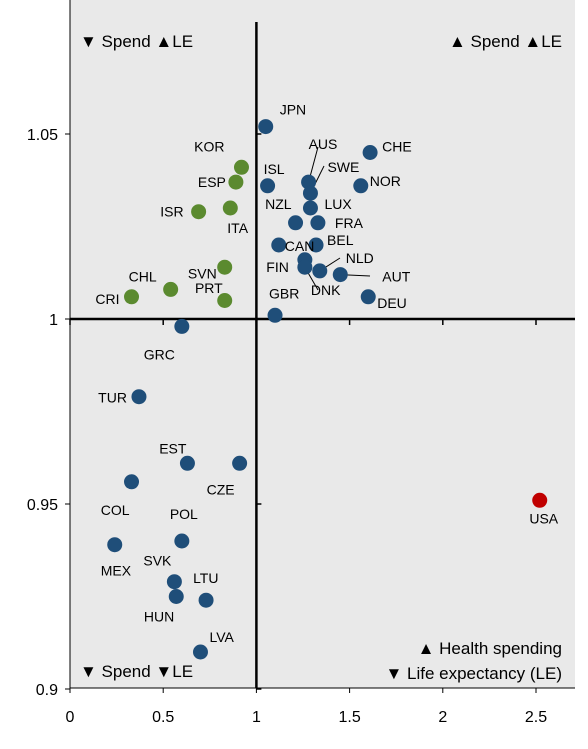  I want to click on point-label-cze: CZE, so click(221, 489).